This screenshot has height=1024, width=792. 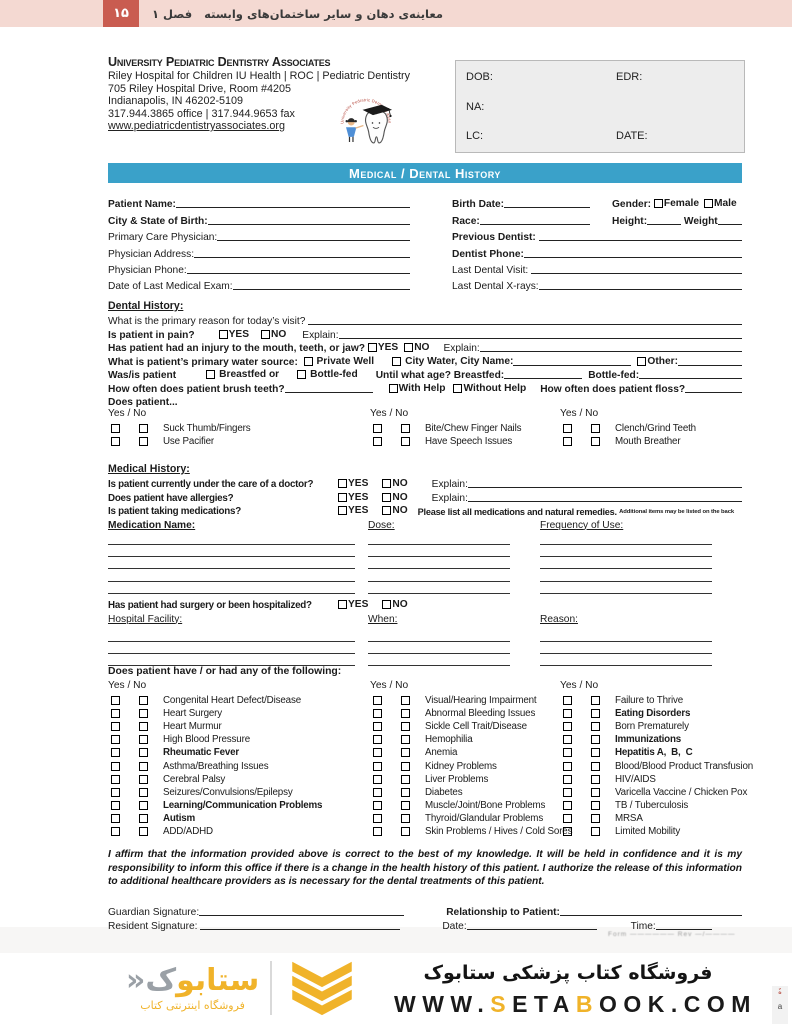 I want to click on checklist-item: Use Pacifier, so click(x=239, y=441).